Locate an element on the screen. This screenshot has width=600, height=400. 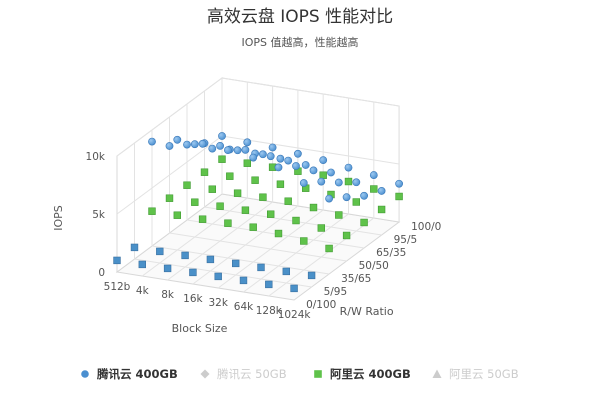
y-tick-label: 5k is located at coordinates (99, 215).